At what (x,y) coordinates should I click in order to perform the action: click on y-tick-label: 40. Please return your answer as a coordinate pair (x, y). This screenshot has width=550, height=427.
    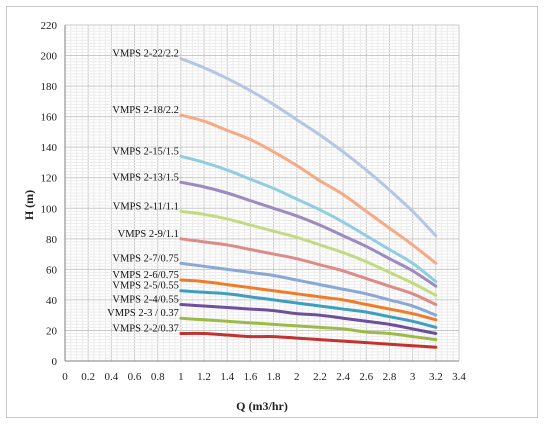
    Looking at the image, I should click on (52, 301).